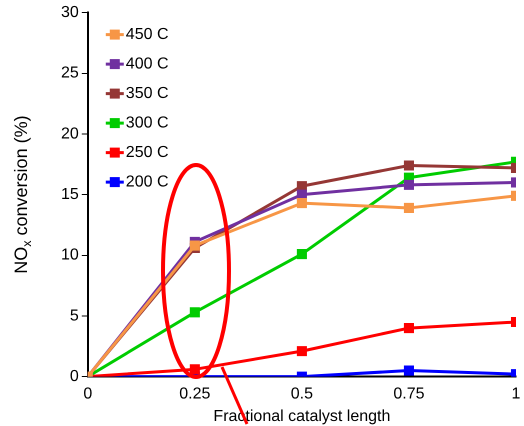 Image resolution: width=524 pixels, height=426 pixels. What do you see at coordinates (147, 123) in the screenshot?
I see `legend-label: 300 C` at bounding box center [147, 123].